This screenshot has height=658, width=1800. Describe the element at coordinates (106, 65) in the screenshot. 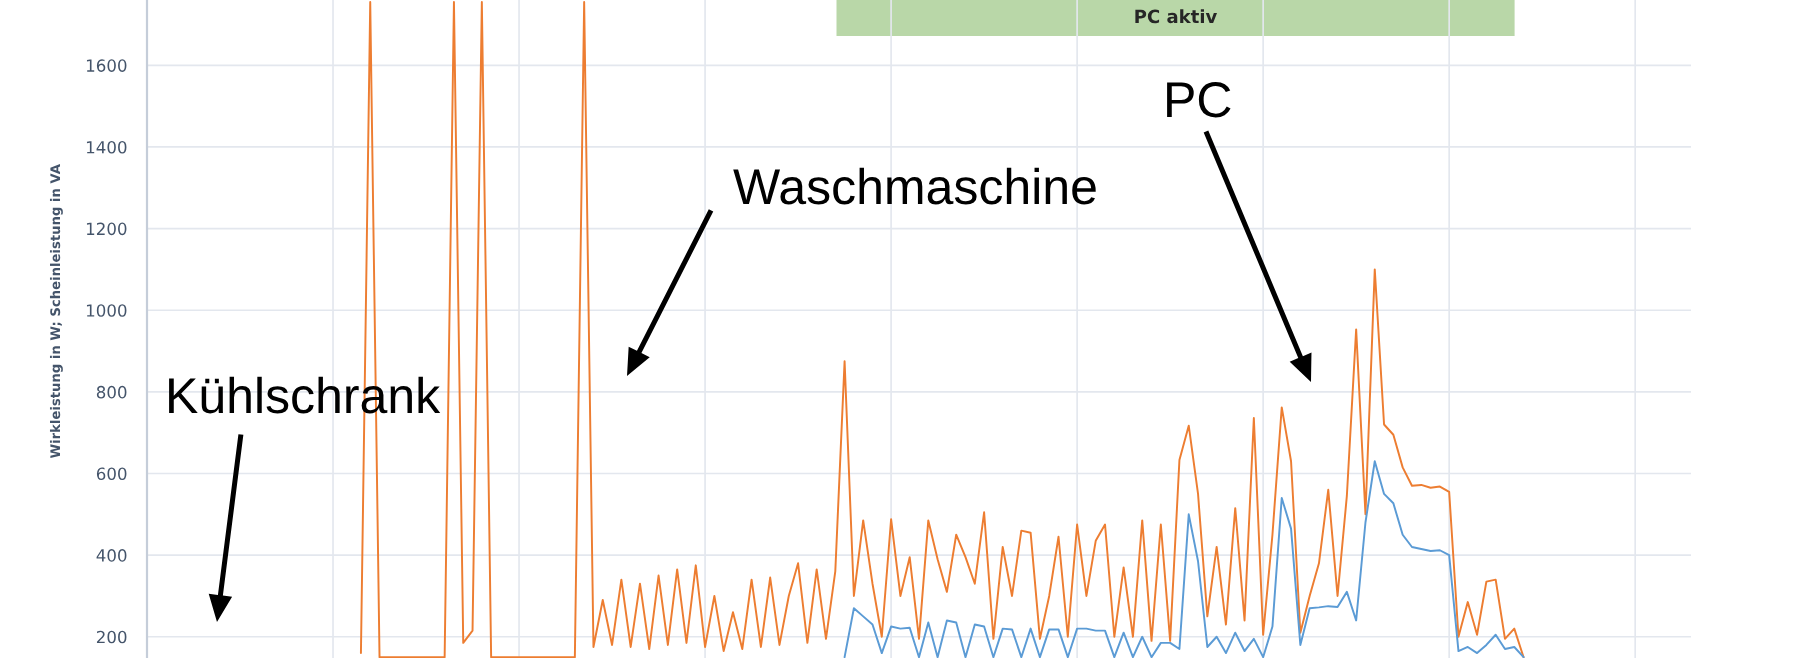

I see `y-tick-label: 1600` at that location.